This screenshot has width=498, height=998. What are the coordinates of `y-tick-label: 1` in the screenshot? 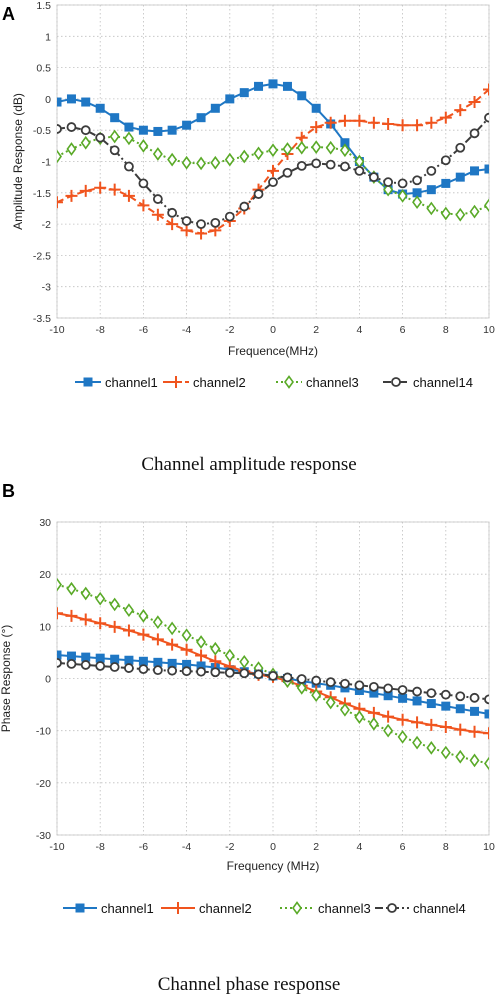 It's located at (48, 37).